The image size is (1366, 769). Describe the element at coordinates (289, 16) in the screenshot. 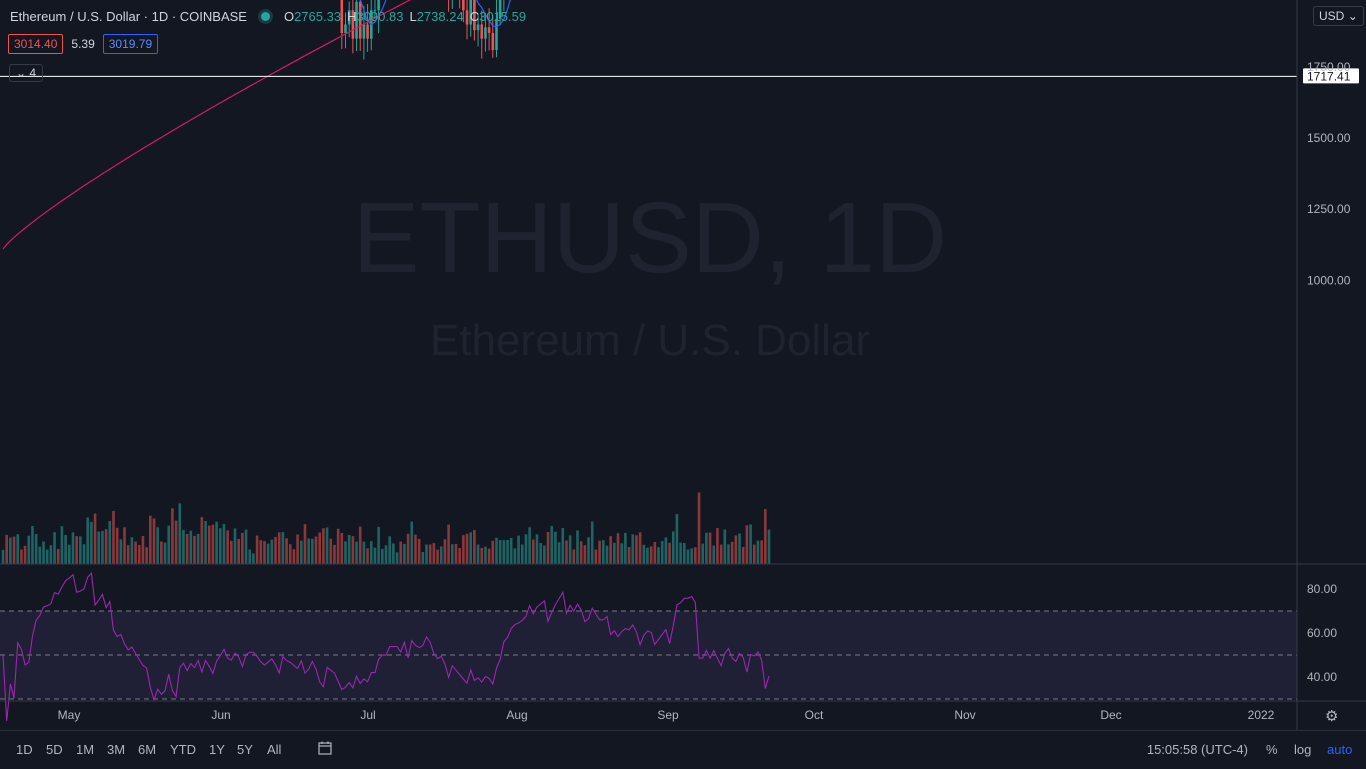

I see `open-label: O` at that location.